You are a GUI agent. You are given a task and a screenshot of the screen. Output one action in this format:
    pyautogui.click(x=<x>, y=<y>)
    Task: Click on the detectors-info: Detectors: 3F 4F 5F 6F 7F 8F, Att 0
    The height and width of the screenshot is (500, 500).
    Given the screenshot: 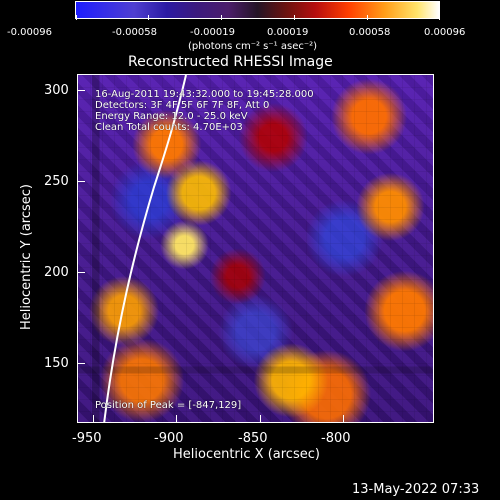 What is the action you would take?
    pyautogui.click(x=182, y=105)
    